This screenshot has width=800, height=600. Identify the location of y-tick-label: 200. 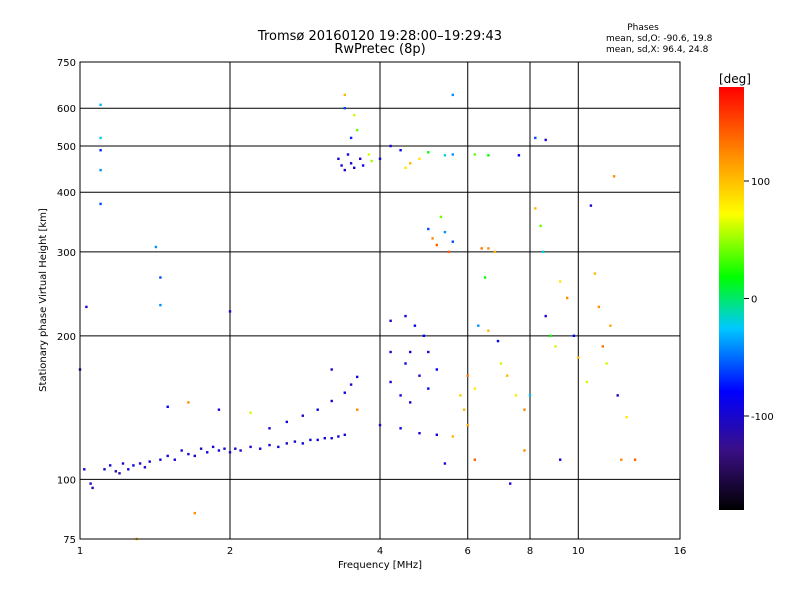
(66, 337).